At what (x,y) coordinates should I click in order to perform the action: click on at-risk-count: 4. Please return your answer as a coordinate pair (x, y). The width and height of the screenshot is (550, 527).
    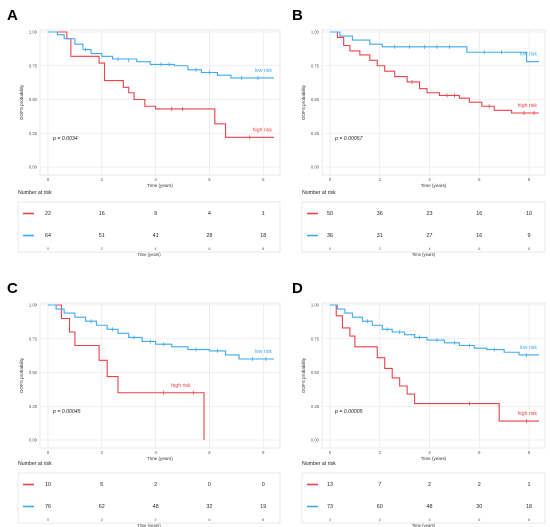
    Looking at the image, I should click on (209, 214).